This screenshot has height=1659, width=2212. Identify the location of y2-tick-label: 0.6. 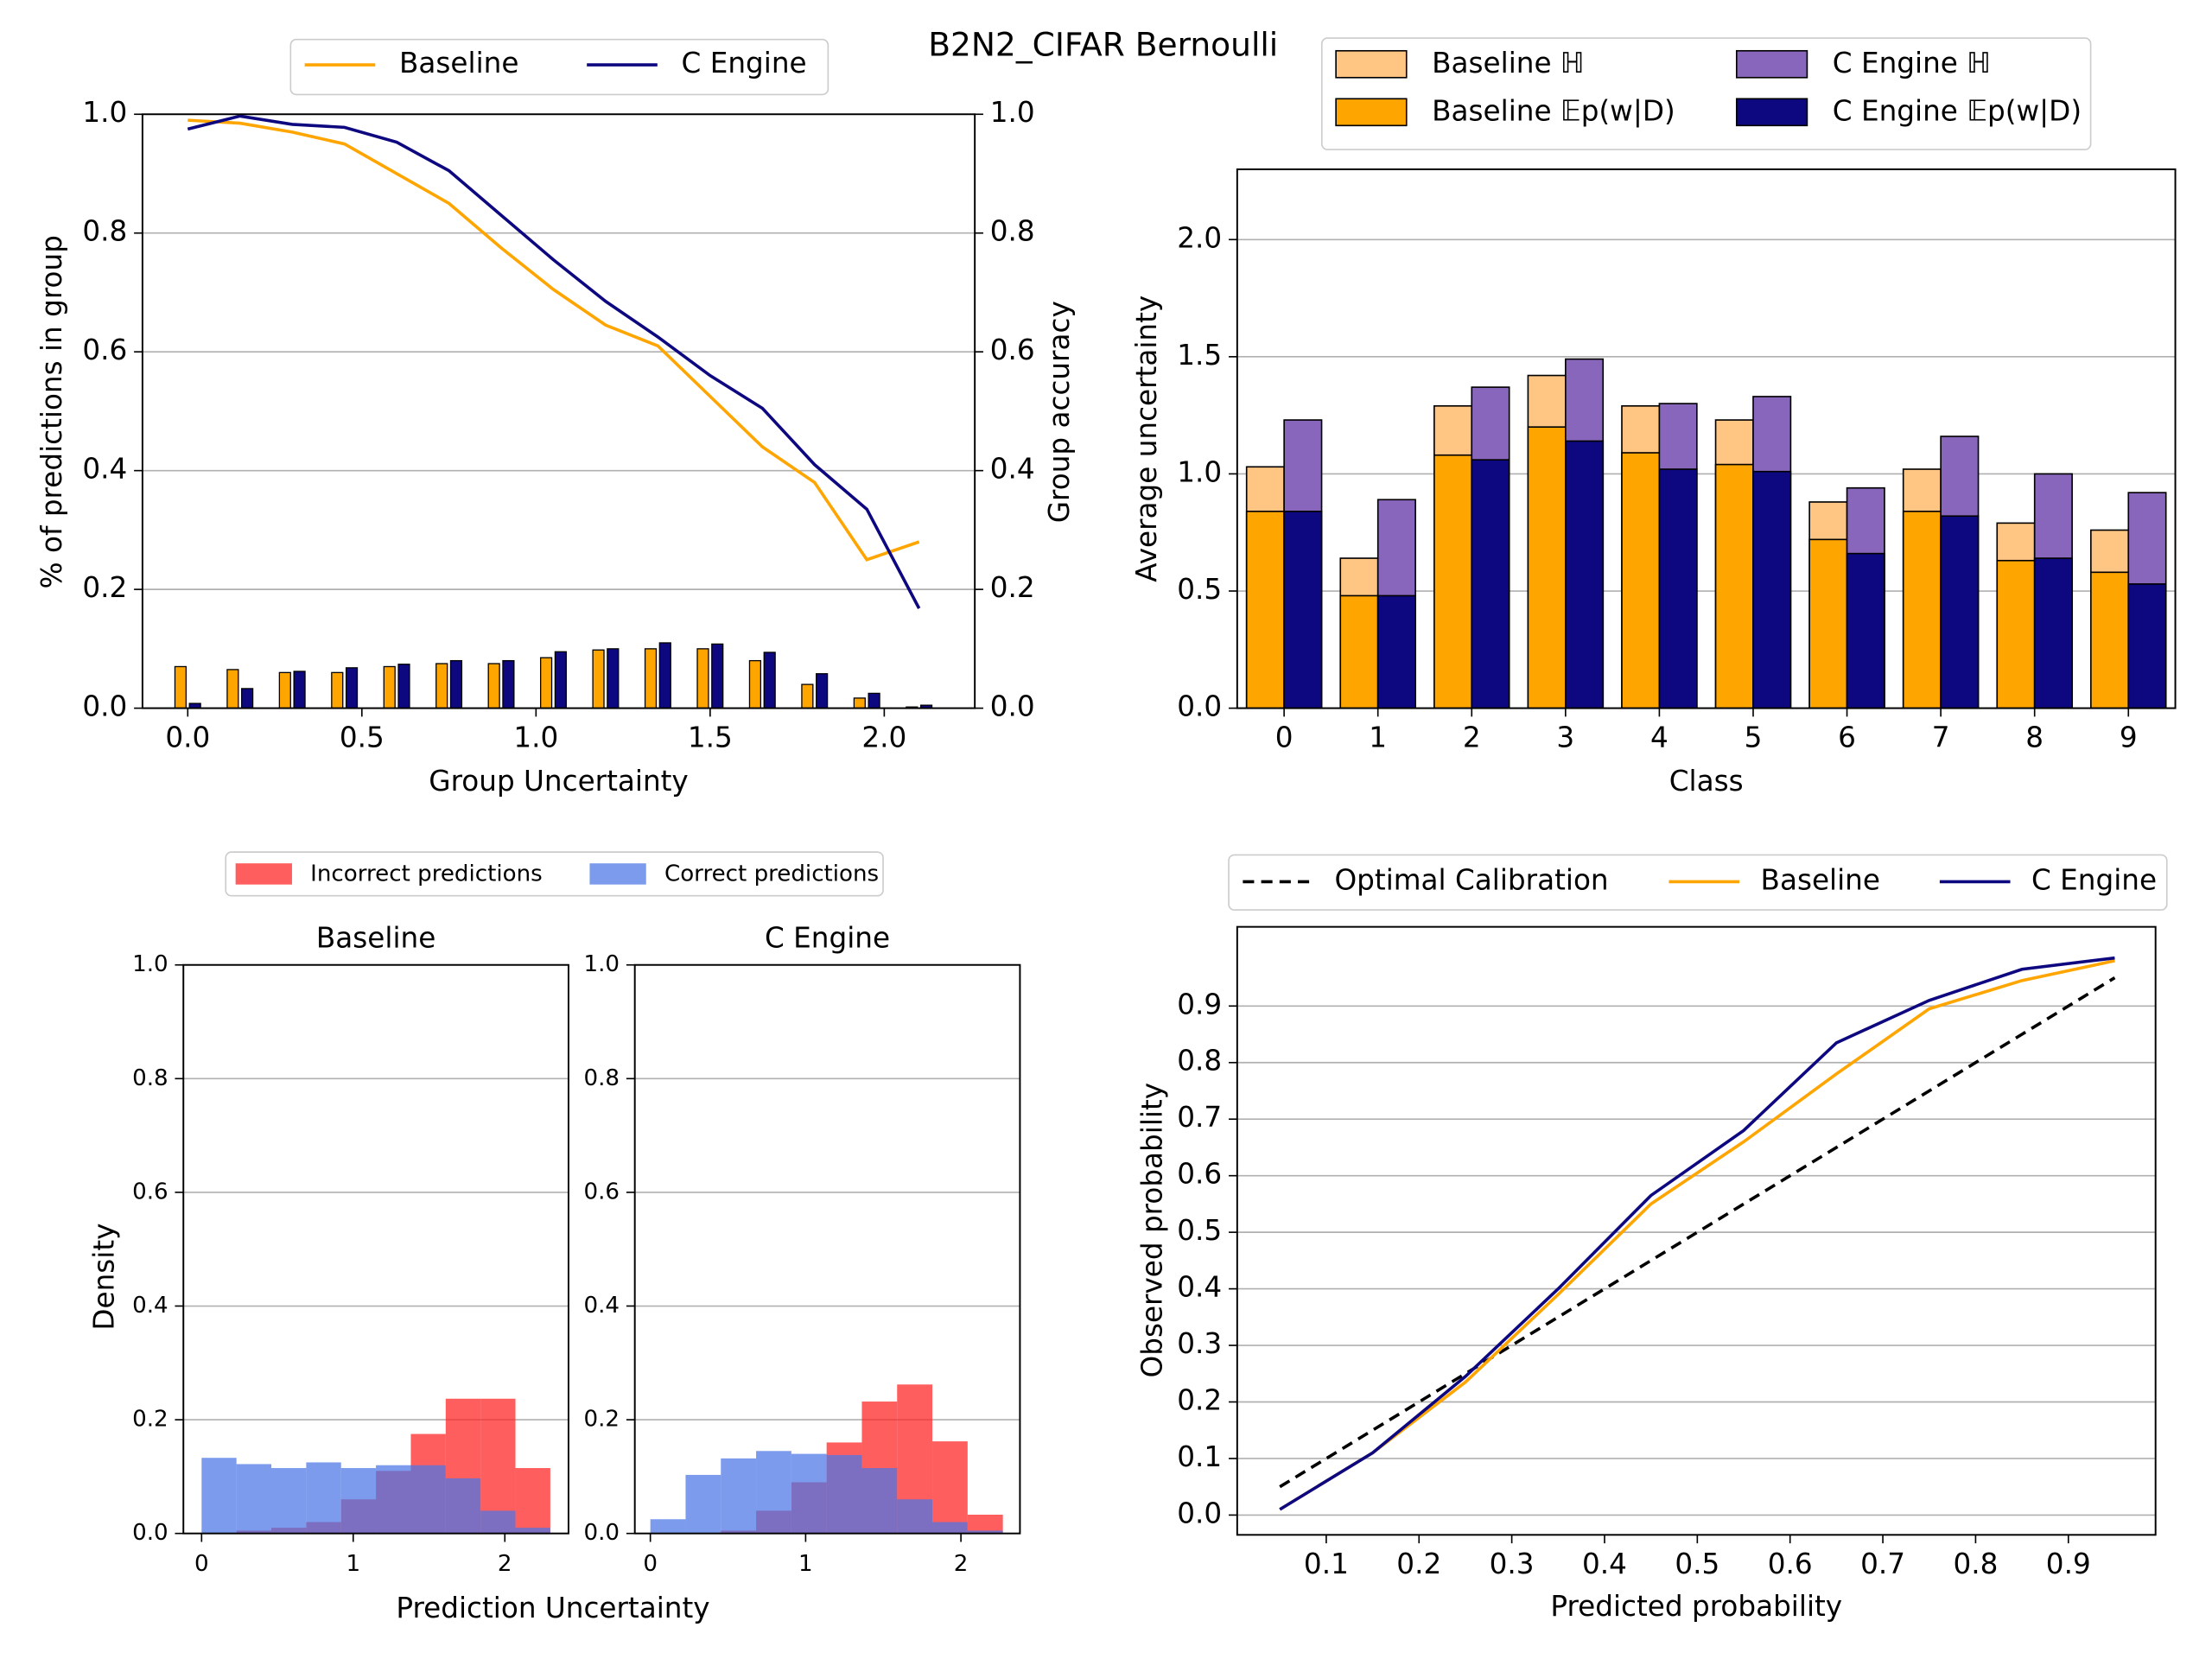
(1013, 350).